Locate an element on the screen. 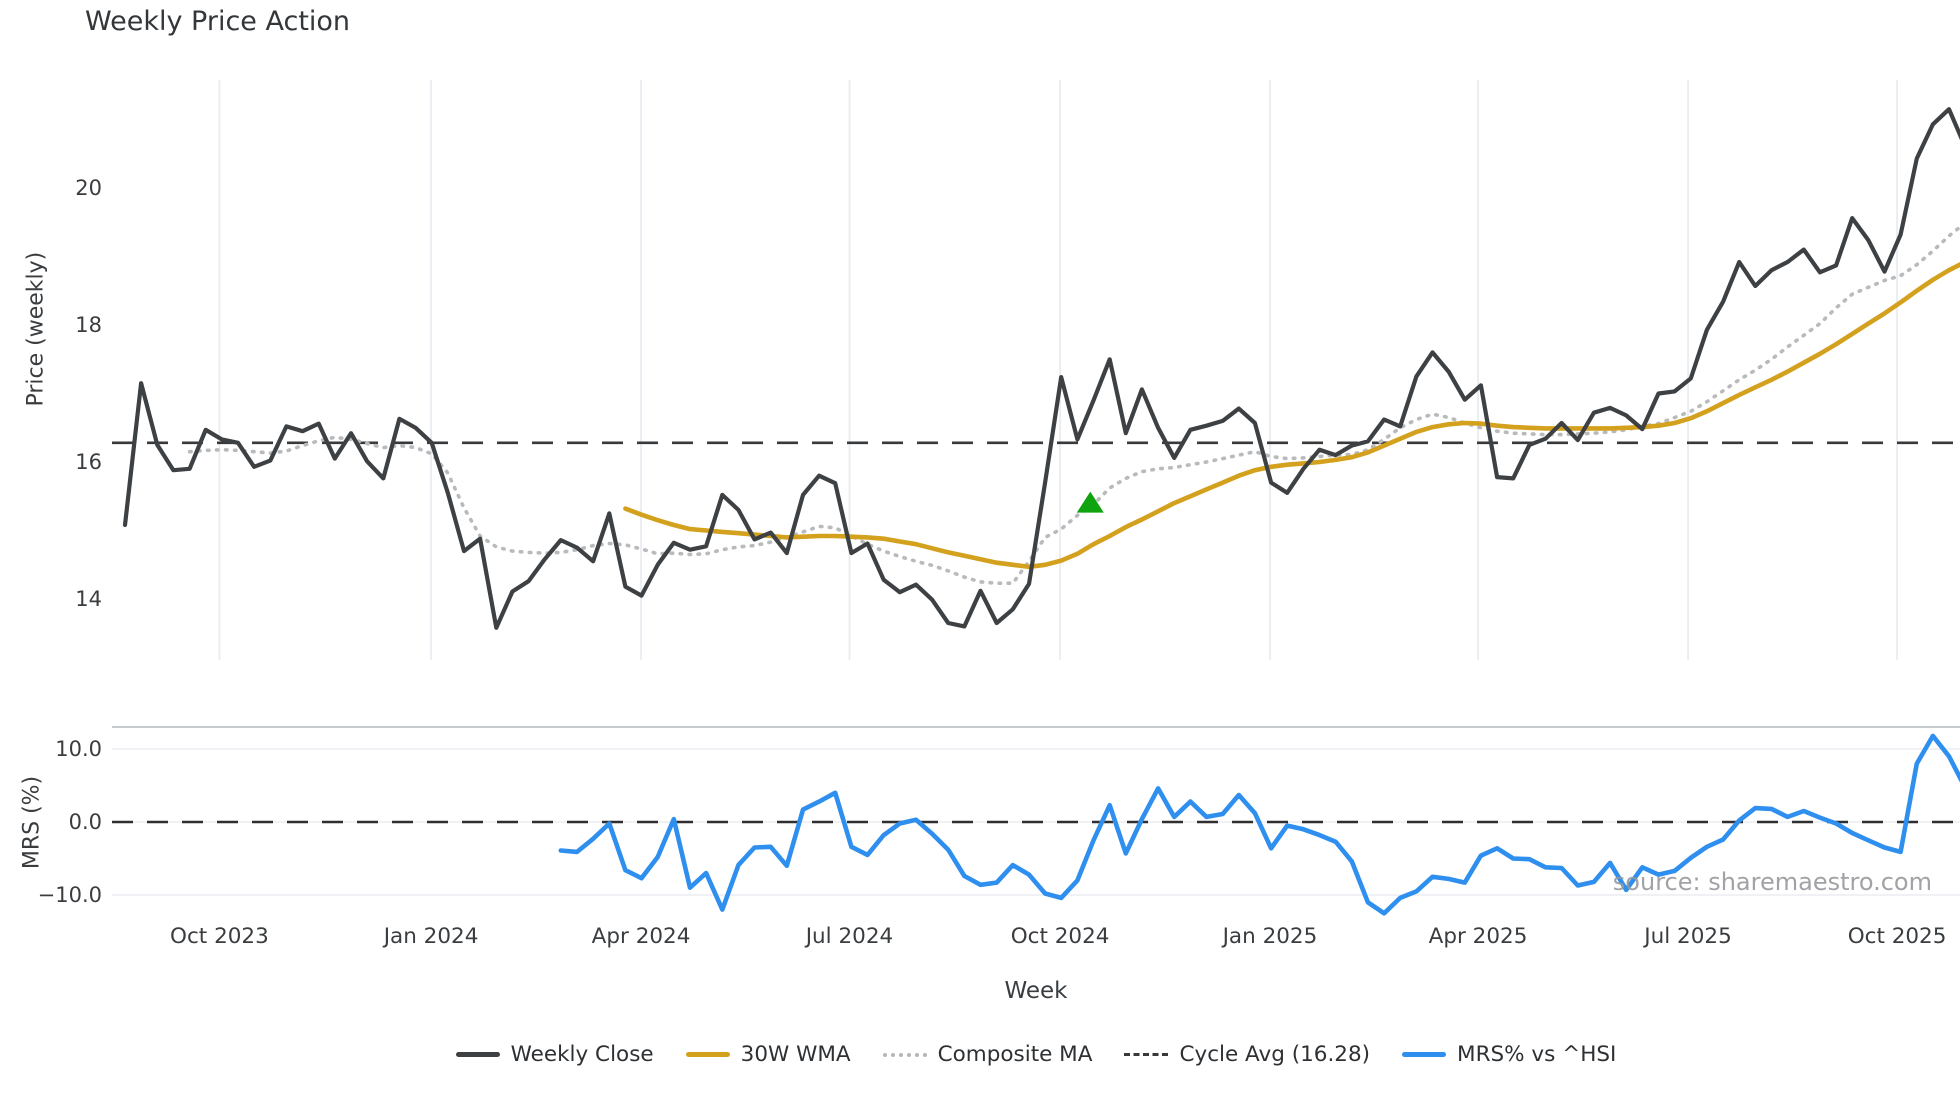  price-ytick-label: 18 is located at coordinates (88, 325).